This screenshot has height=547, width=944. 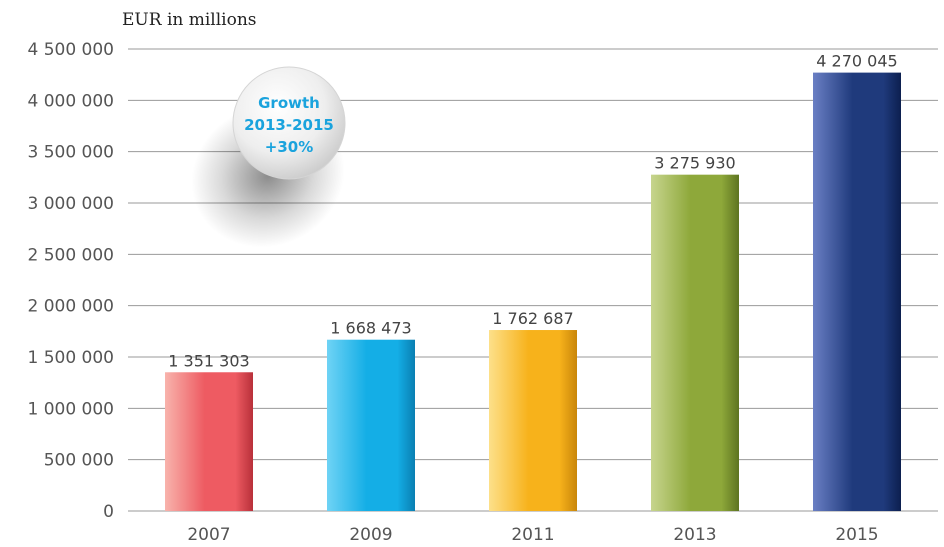 I want to click on badge-line-2: 2013-2015, so click(x=289, y=125).